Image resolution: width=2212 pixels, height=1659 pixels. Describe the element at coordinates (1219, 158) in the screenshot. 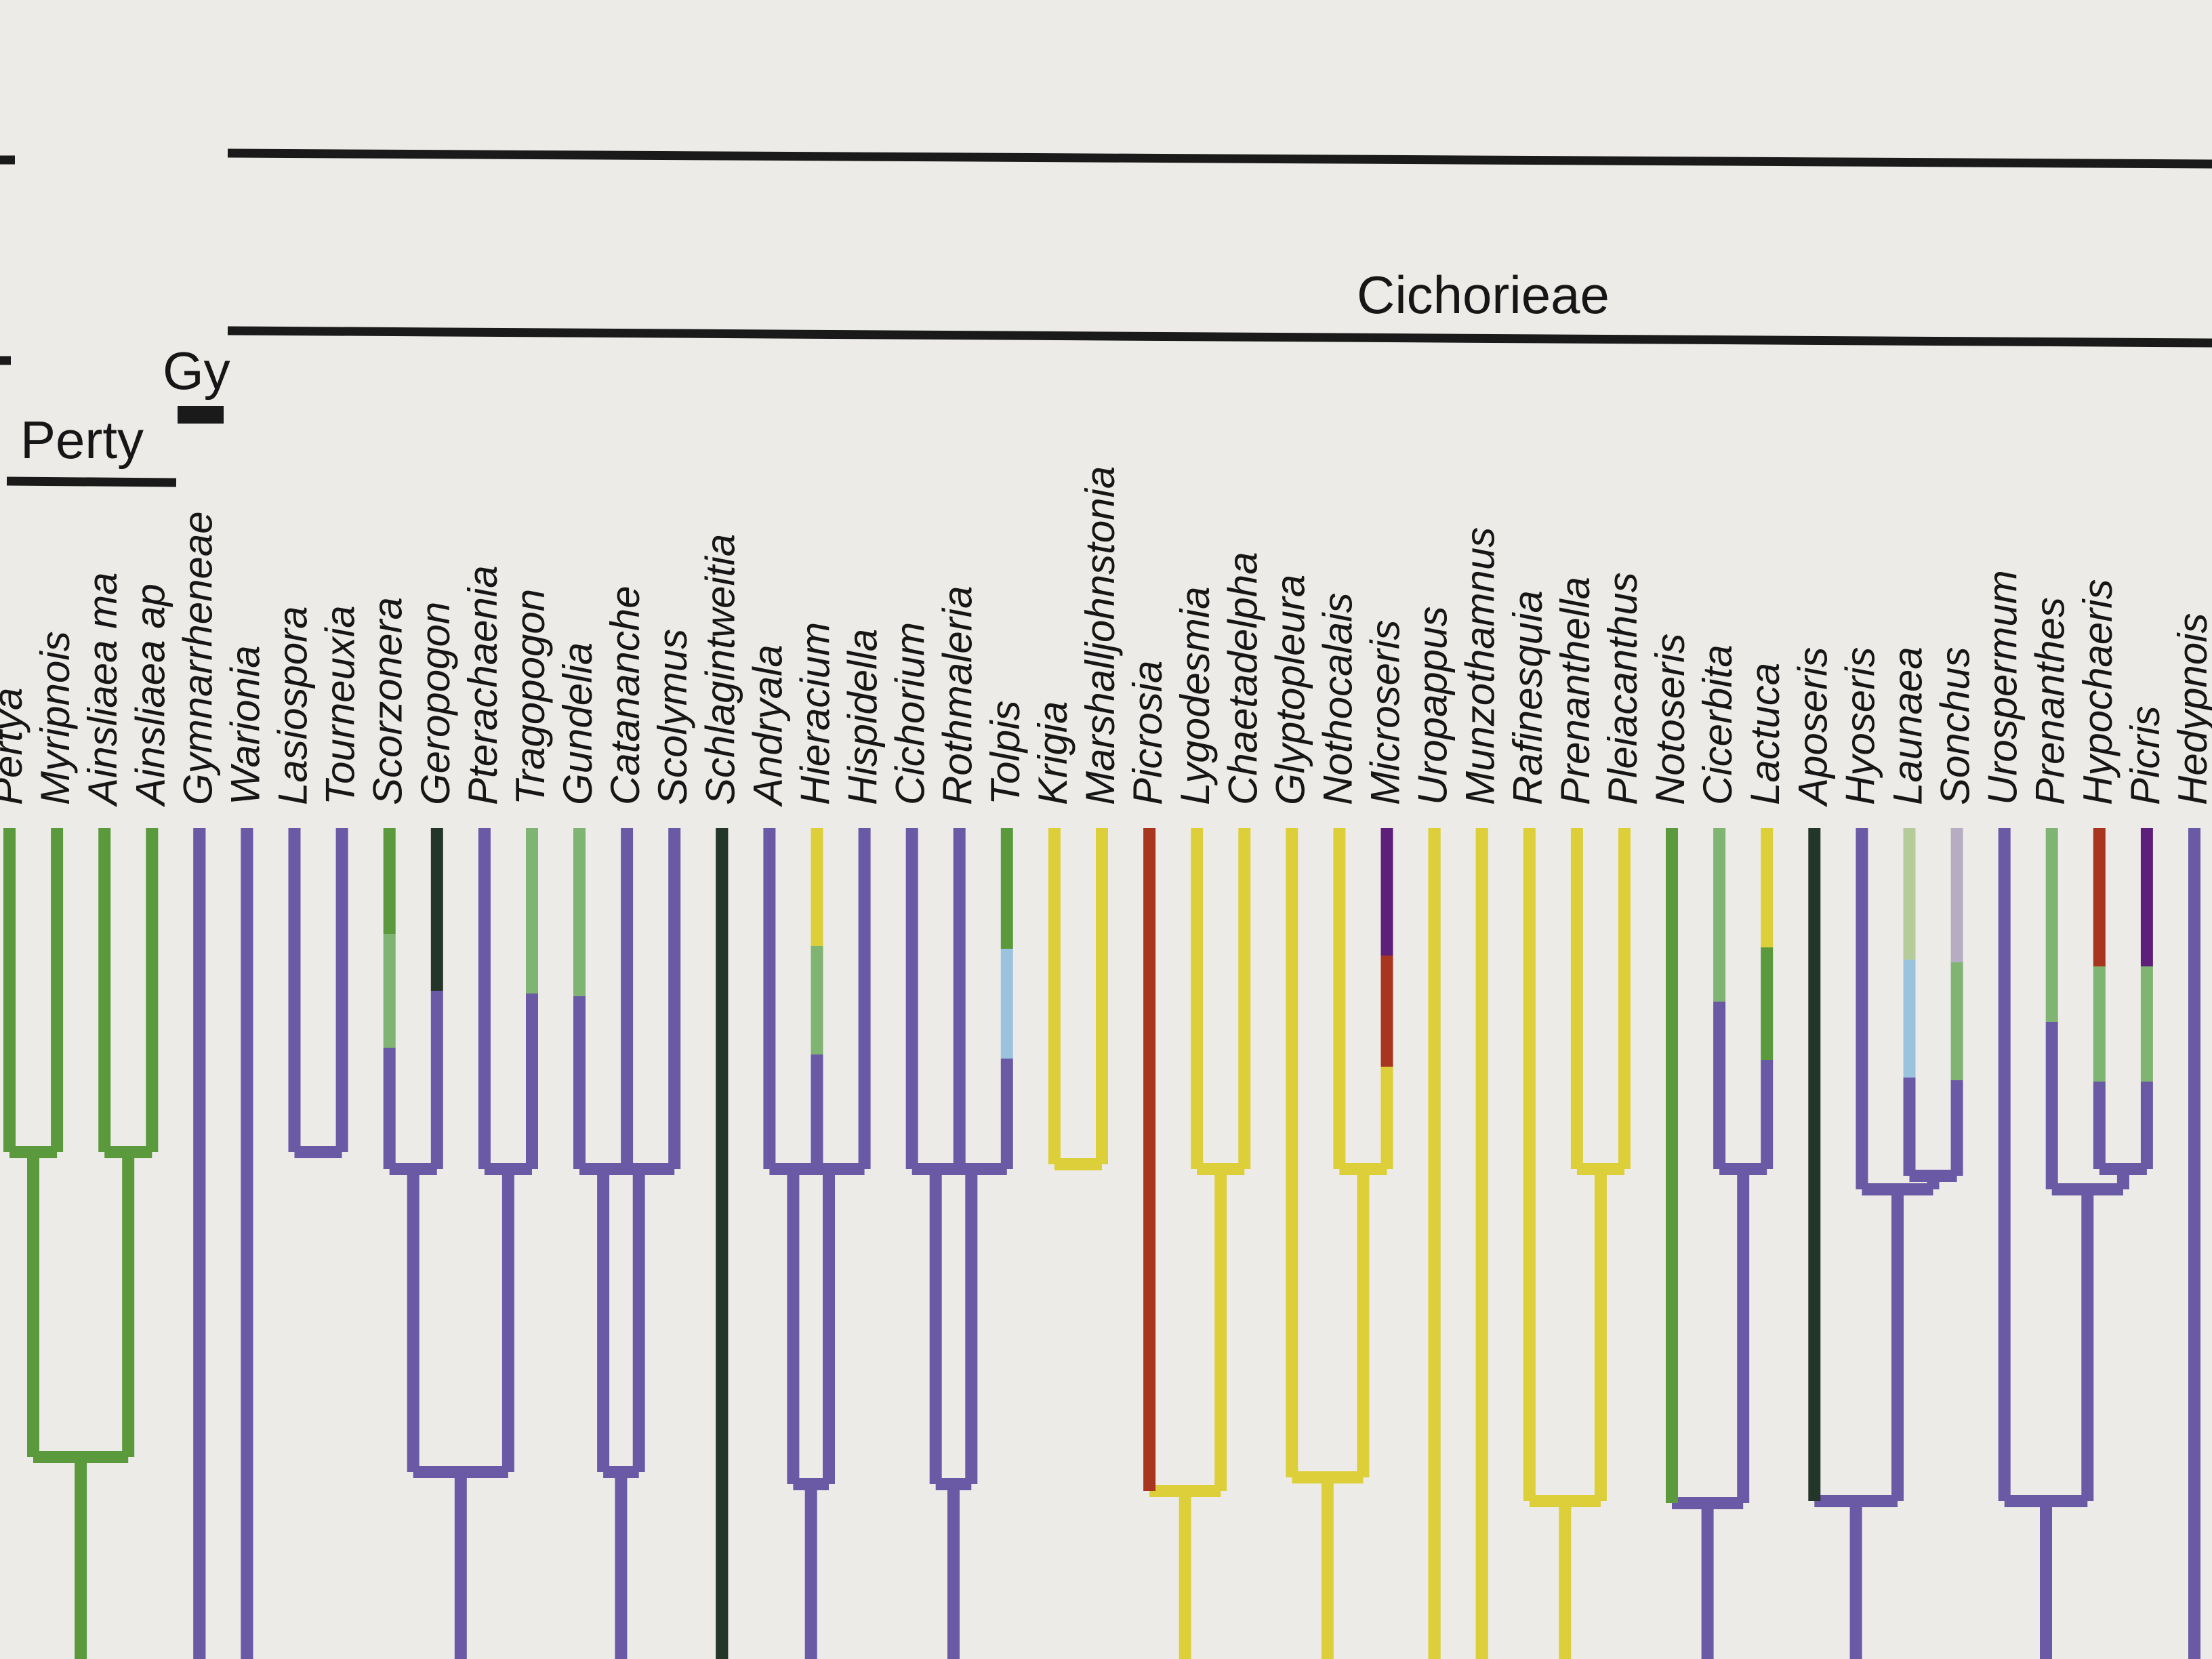

I see `outer-clade-bar` at that location.